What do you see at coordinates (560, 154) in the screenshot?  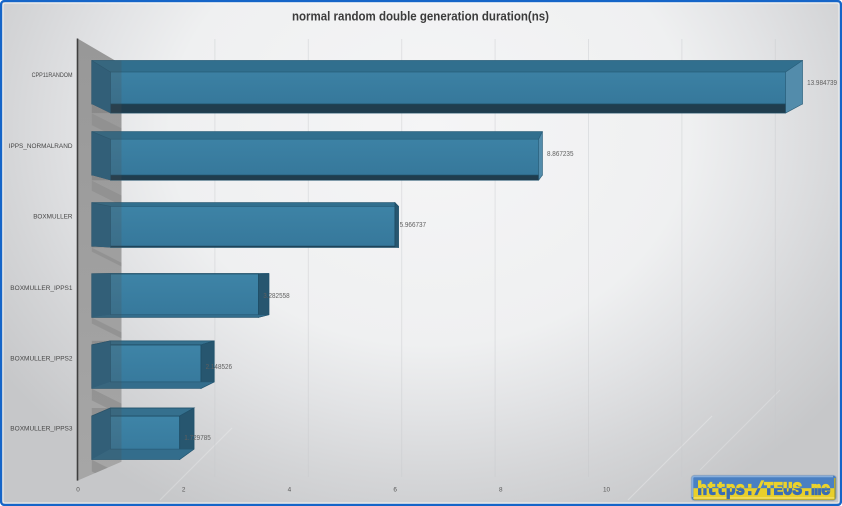 I see `svg-text: 8.867235` at bounding box center [560, 154].